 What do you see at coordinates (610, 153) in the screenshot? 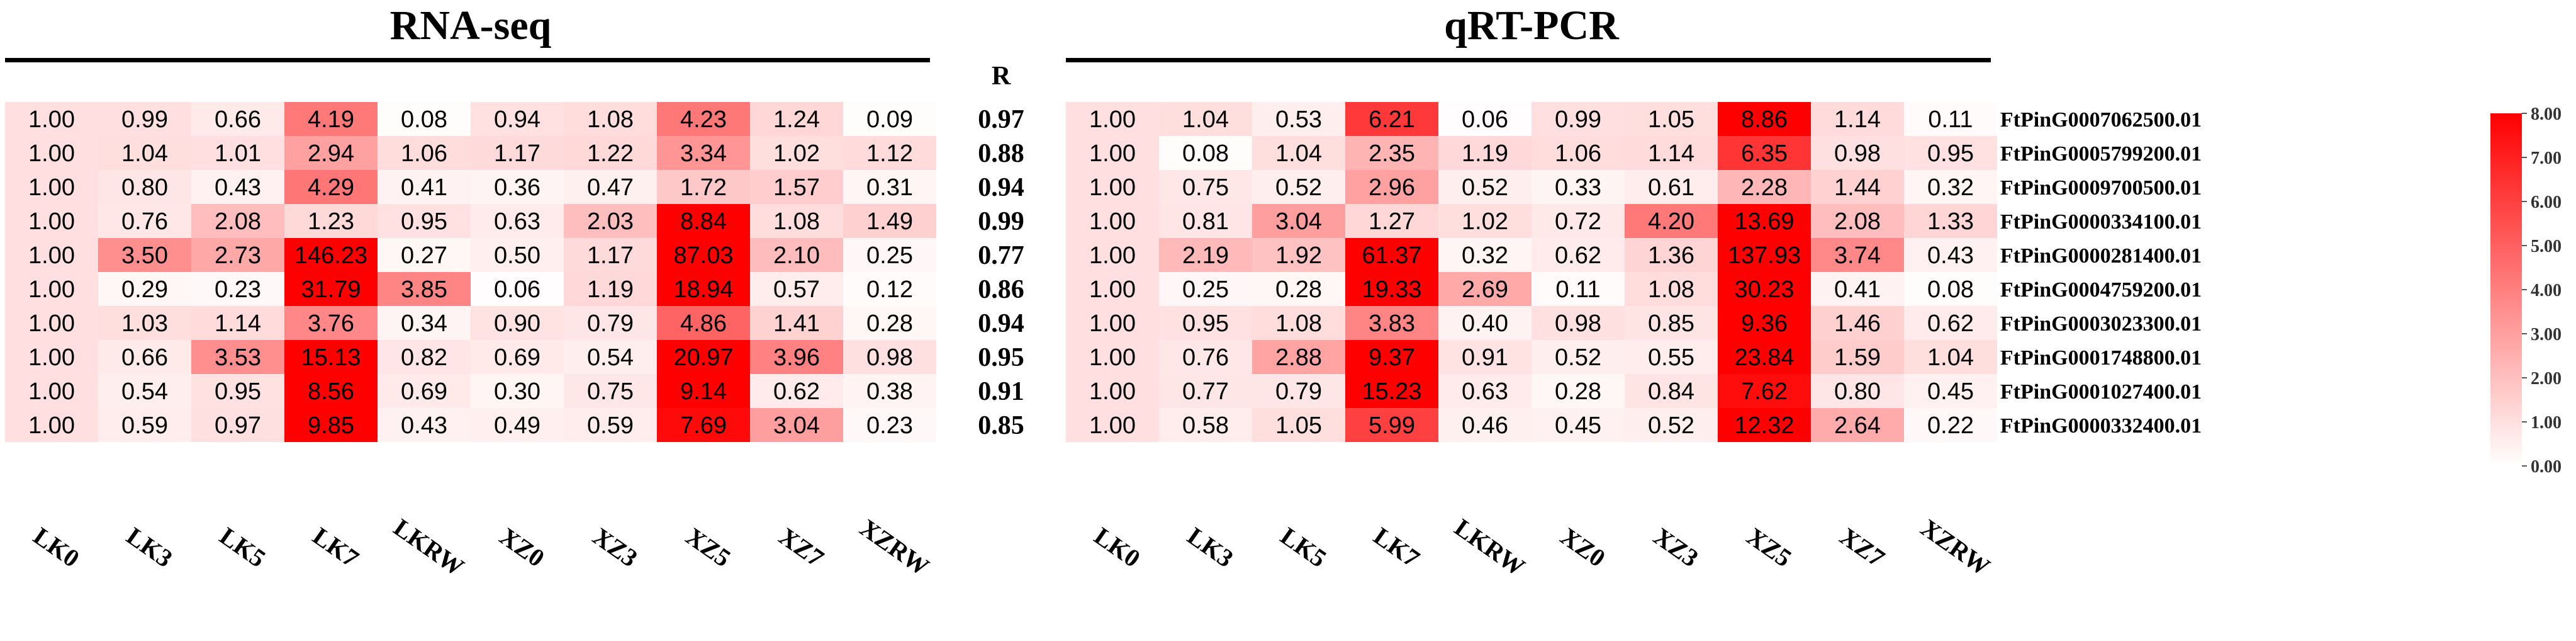
I see `cell-value-label: 1.22` at bounding box center [610, 153].